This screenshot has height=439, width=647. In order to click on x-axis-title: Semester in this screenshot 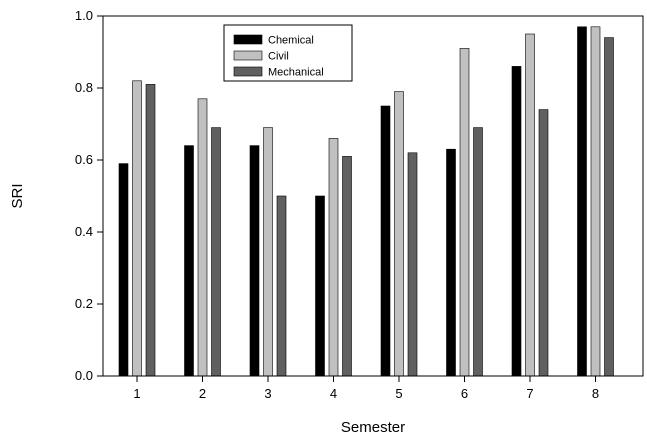, I will do `click(373, 427)`.